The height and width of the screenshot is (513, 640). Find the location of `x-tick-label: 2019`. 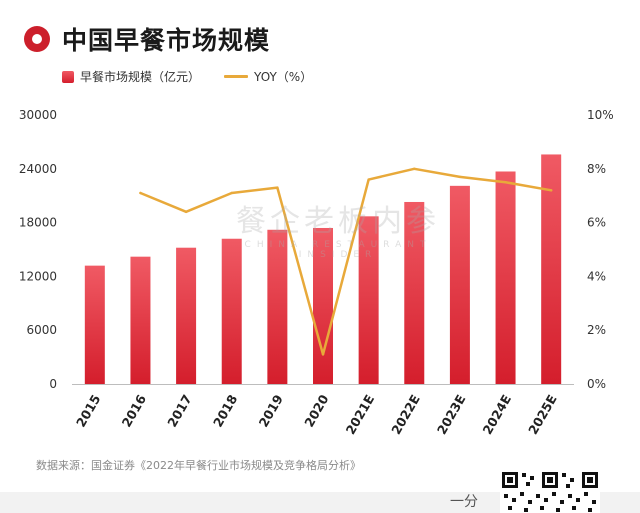

x-tick-label: 2019 is located at coordinates (271, 411).